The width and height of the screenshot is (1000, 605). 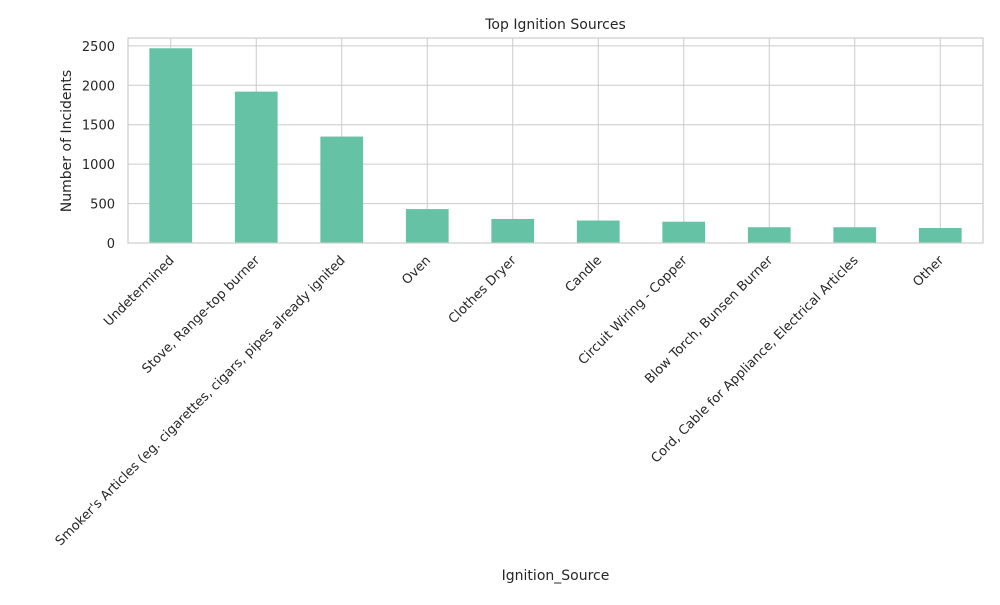 I want to click on x-tick-label: Clothes Dryer, so click(x=483, y=290).